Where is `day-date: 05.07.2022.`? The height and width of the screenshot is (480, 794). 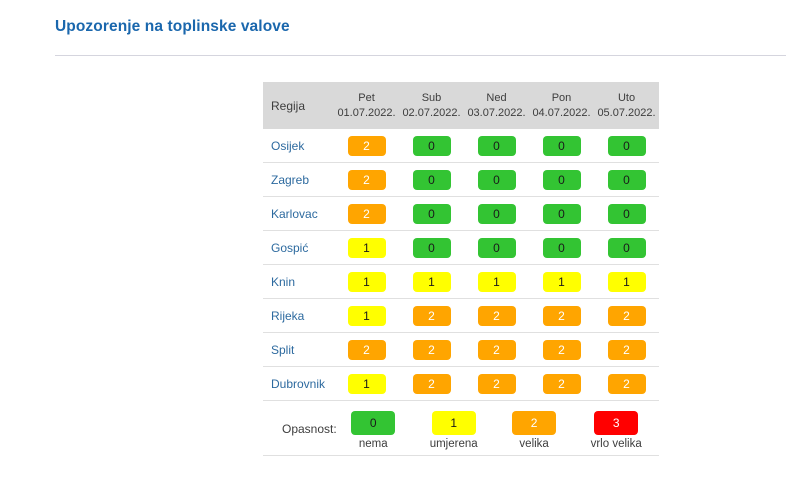 day-date: 05.07.2022. is located at coordinates (626, 112).